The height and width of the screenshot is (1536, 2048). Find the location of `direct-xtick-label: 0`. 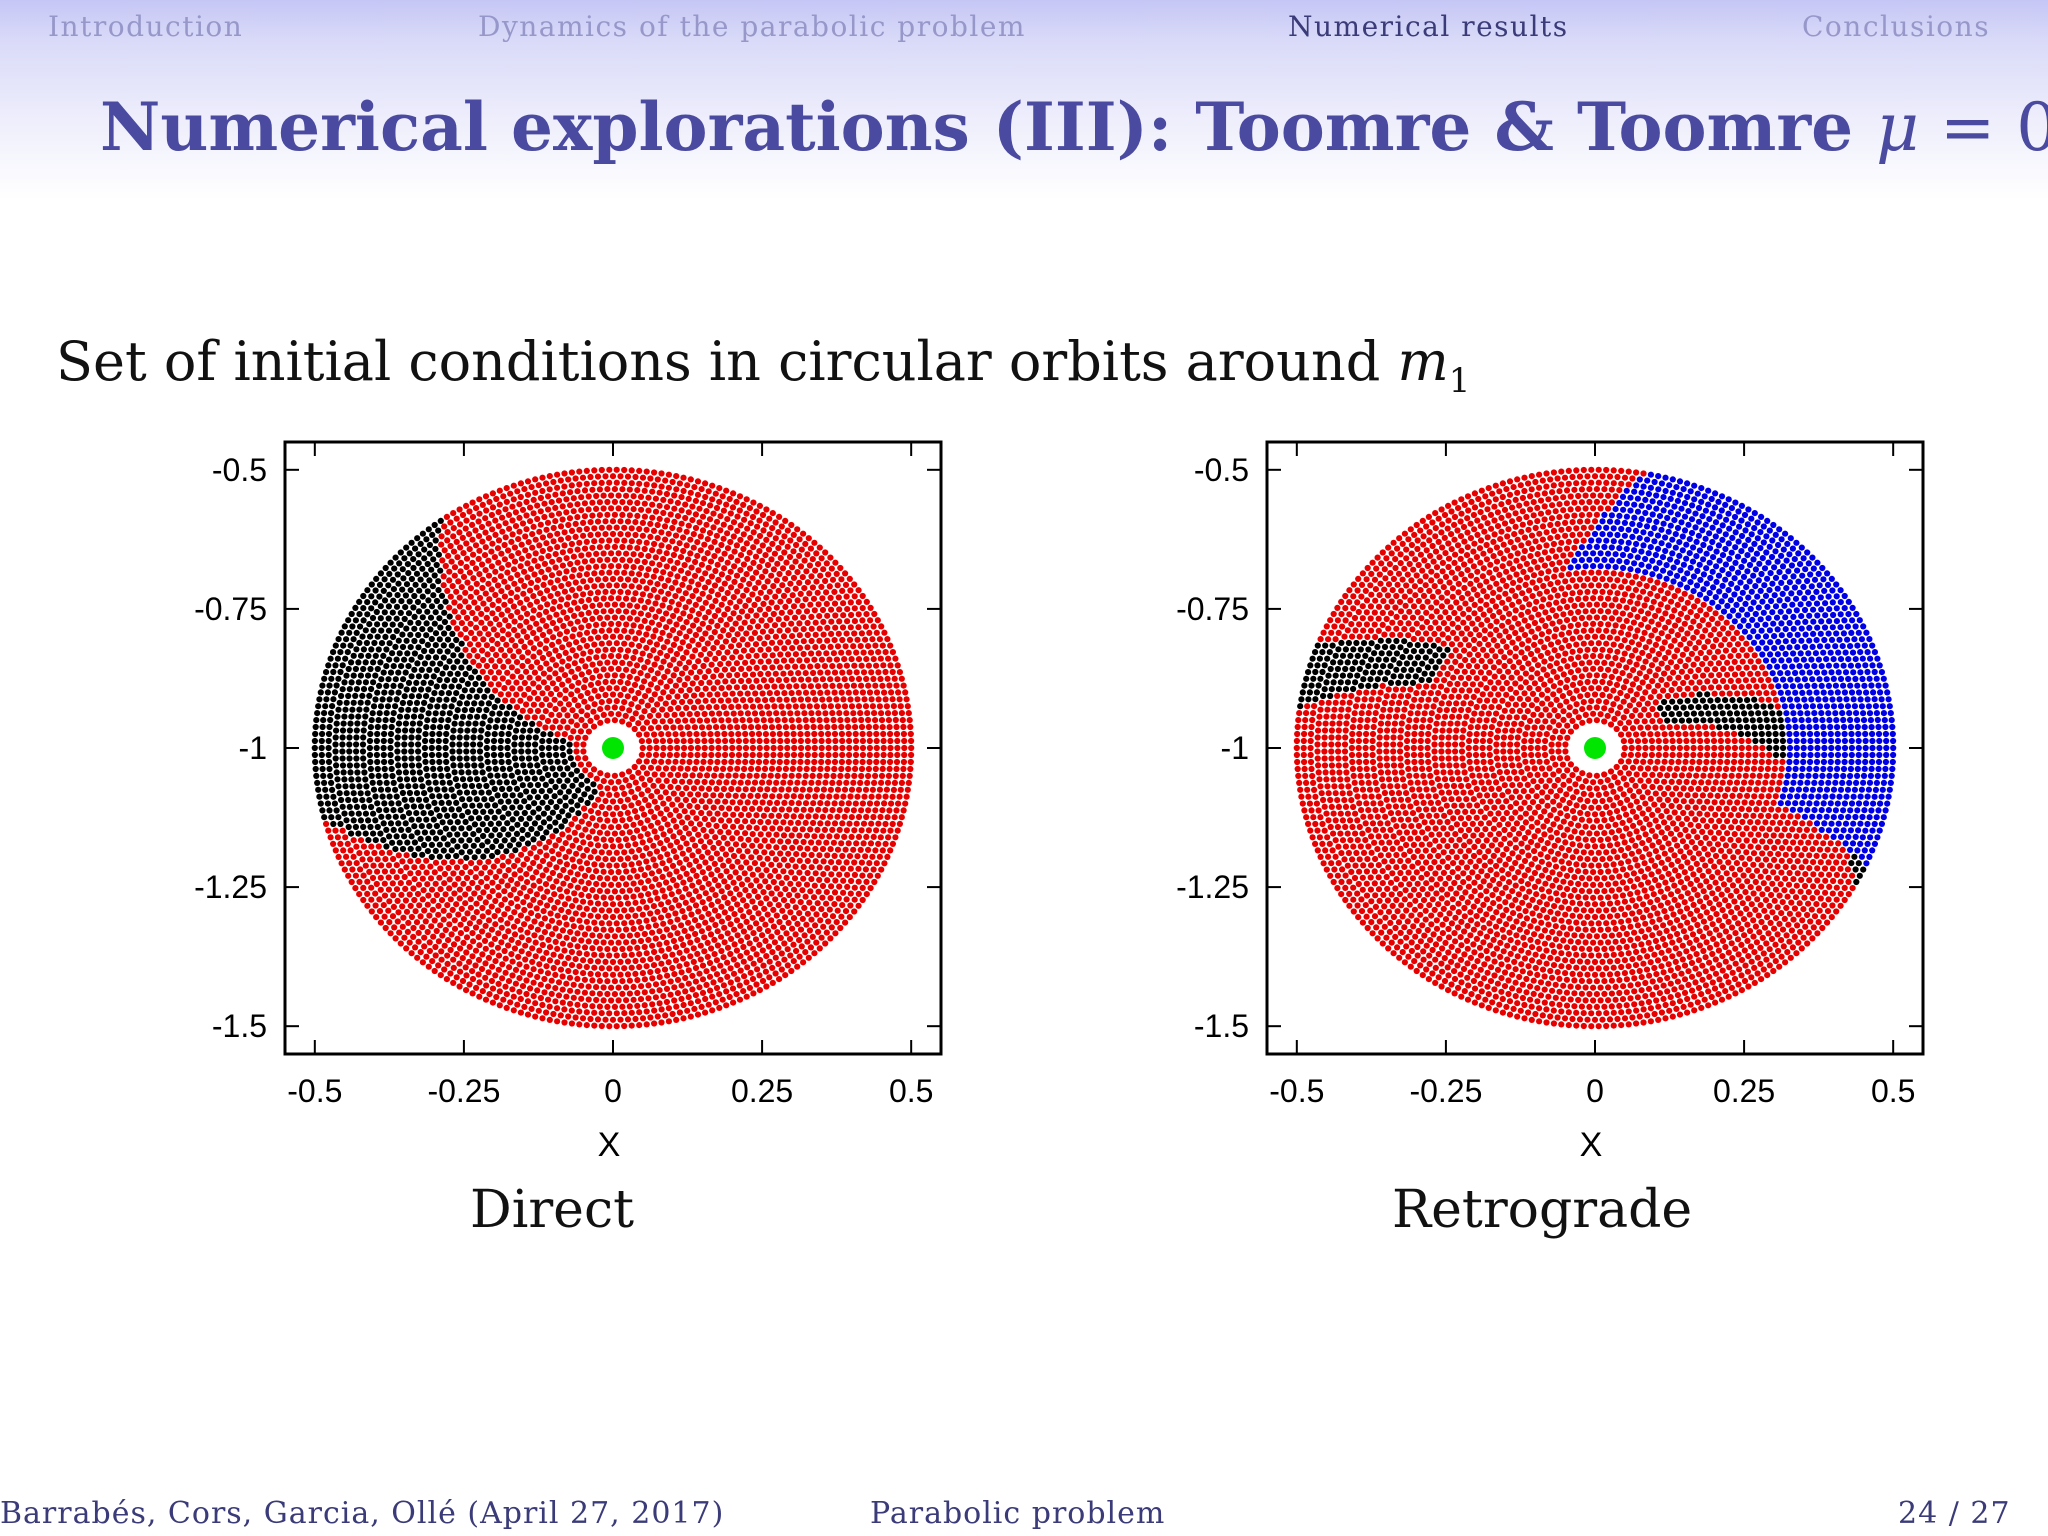

direct-xtick-label: 0 is located at coordinates (613, 1091).